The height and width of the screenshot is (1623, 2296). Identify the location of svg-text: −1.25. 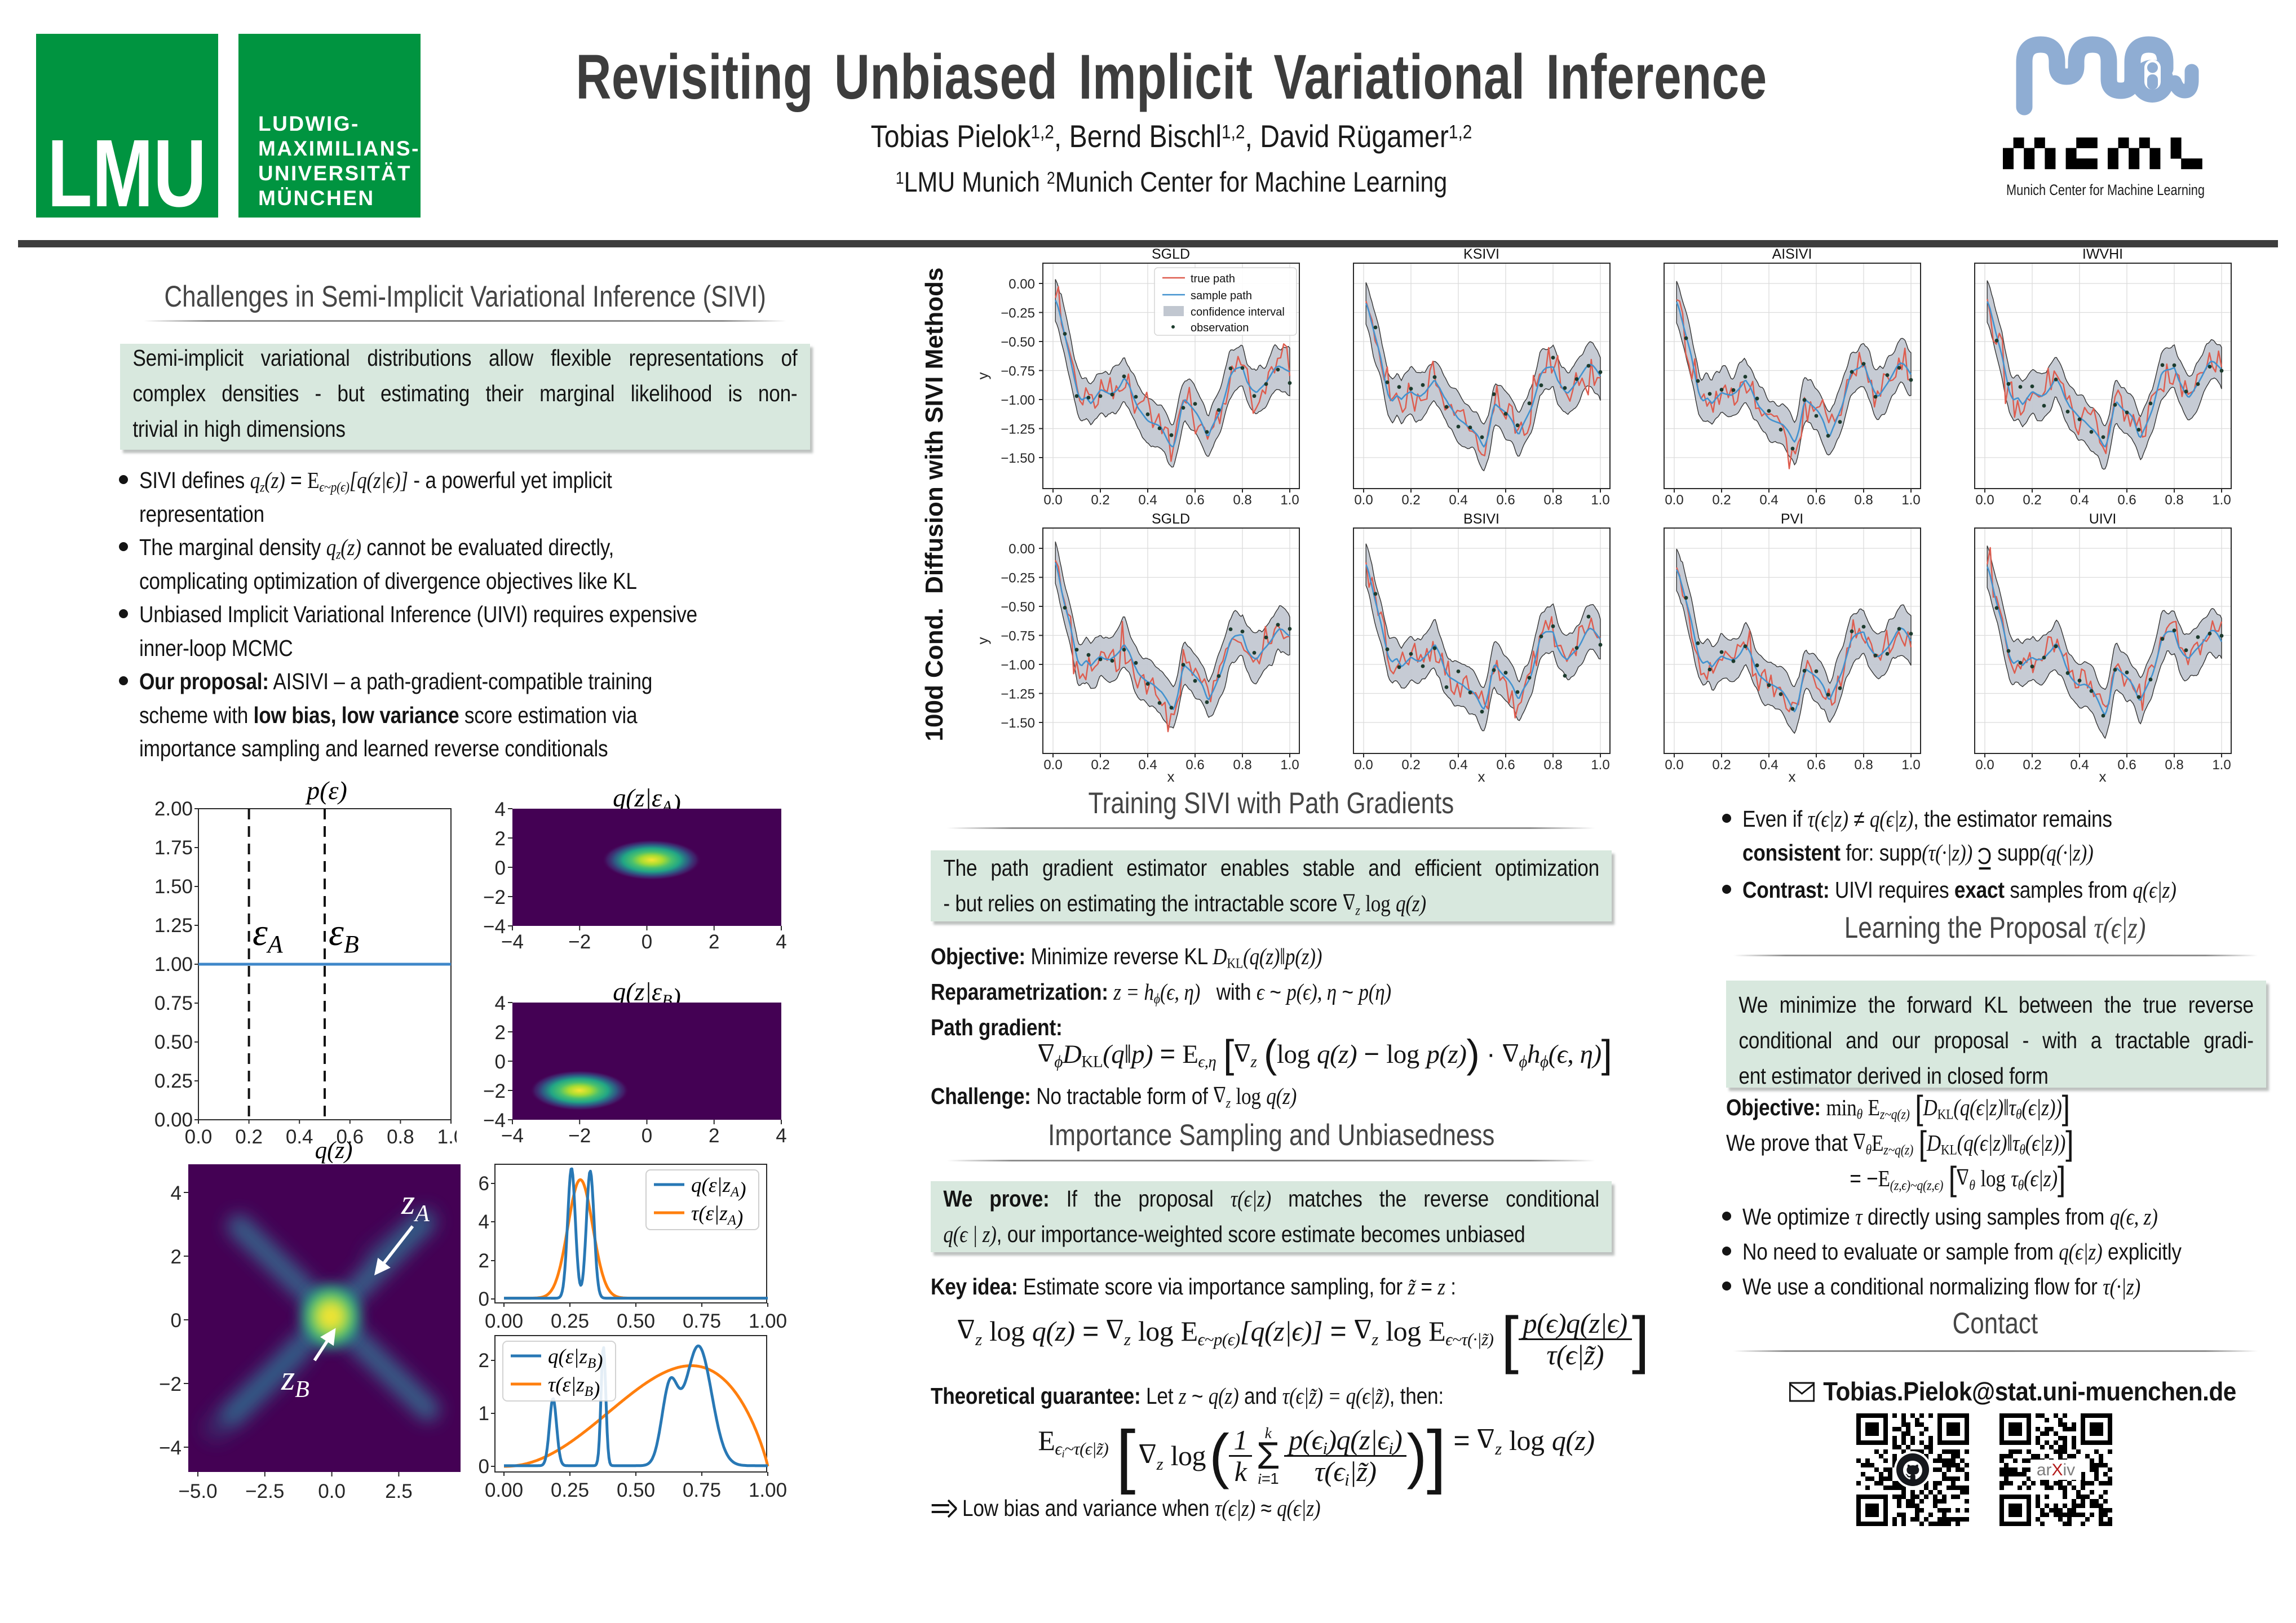
(1018, 429).